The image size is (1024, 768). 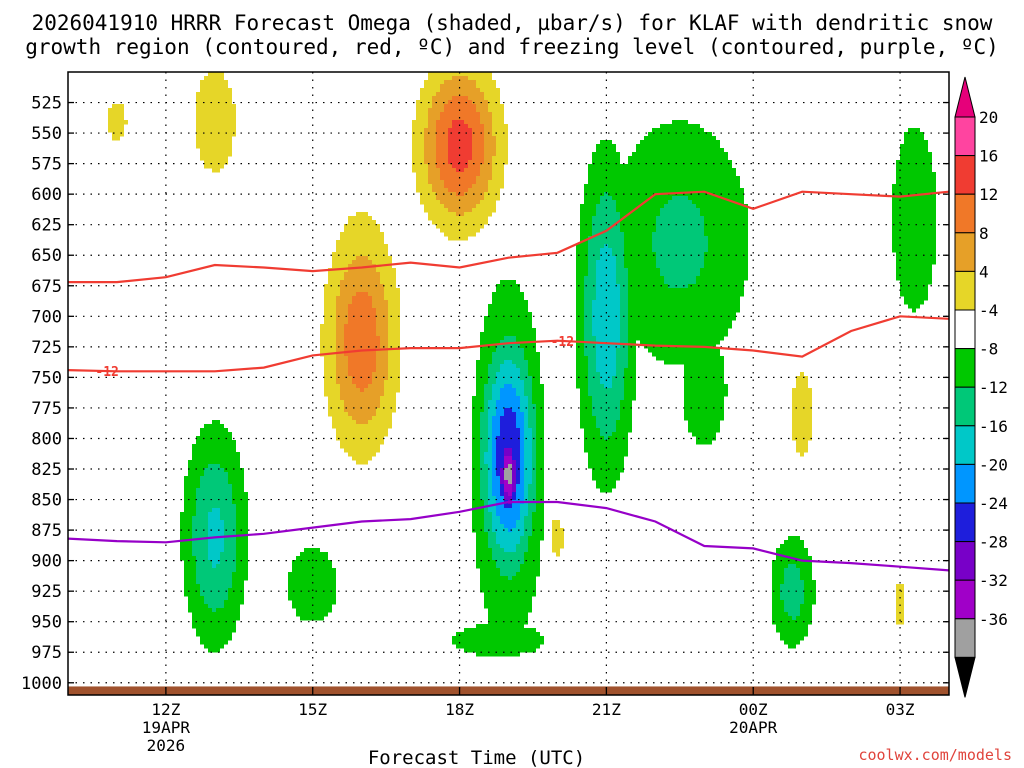 What do you see at coordinates (993, 580) in the screenshot?
I see `colorbar-label-12: -32` at bounding box center [993, 580].